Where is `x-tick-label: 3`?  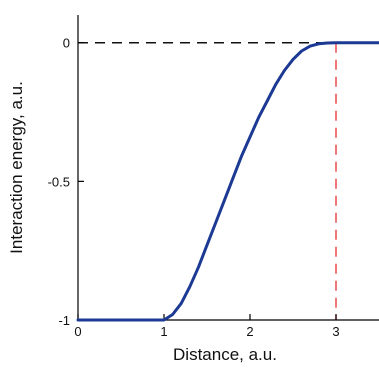 x-tick-label: 3 is located at coordinates (335, 331).